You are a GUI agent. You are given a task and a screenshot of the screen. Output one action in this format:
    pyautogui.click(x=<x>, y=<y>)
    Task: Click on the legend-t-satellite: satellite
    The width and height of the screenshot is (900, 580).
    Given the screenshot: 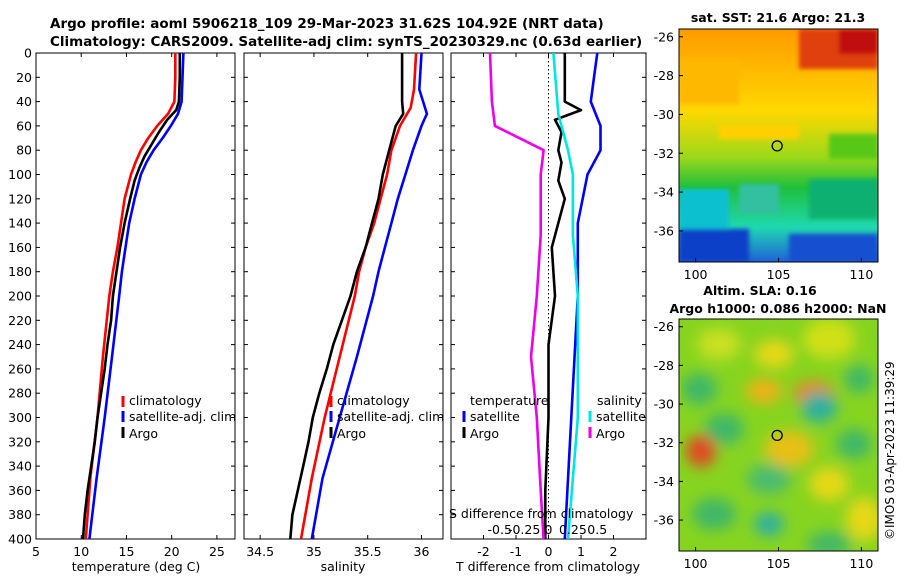 What is the action you would take?
    pyautogui.click(x=495, y=416)
    